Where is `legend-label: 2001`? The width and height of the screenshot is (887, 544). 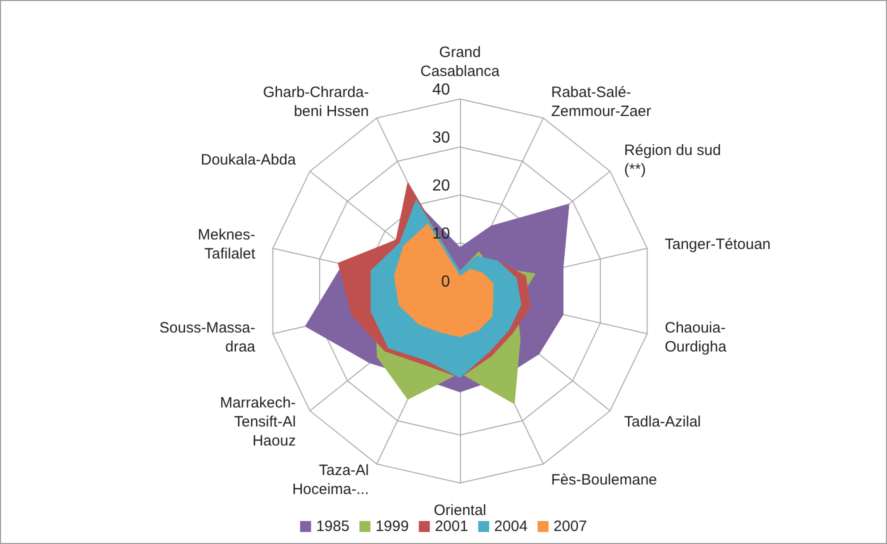
legend-label: 2001 is located at coordinates (451, 526).